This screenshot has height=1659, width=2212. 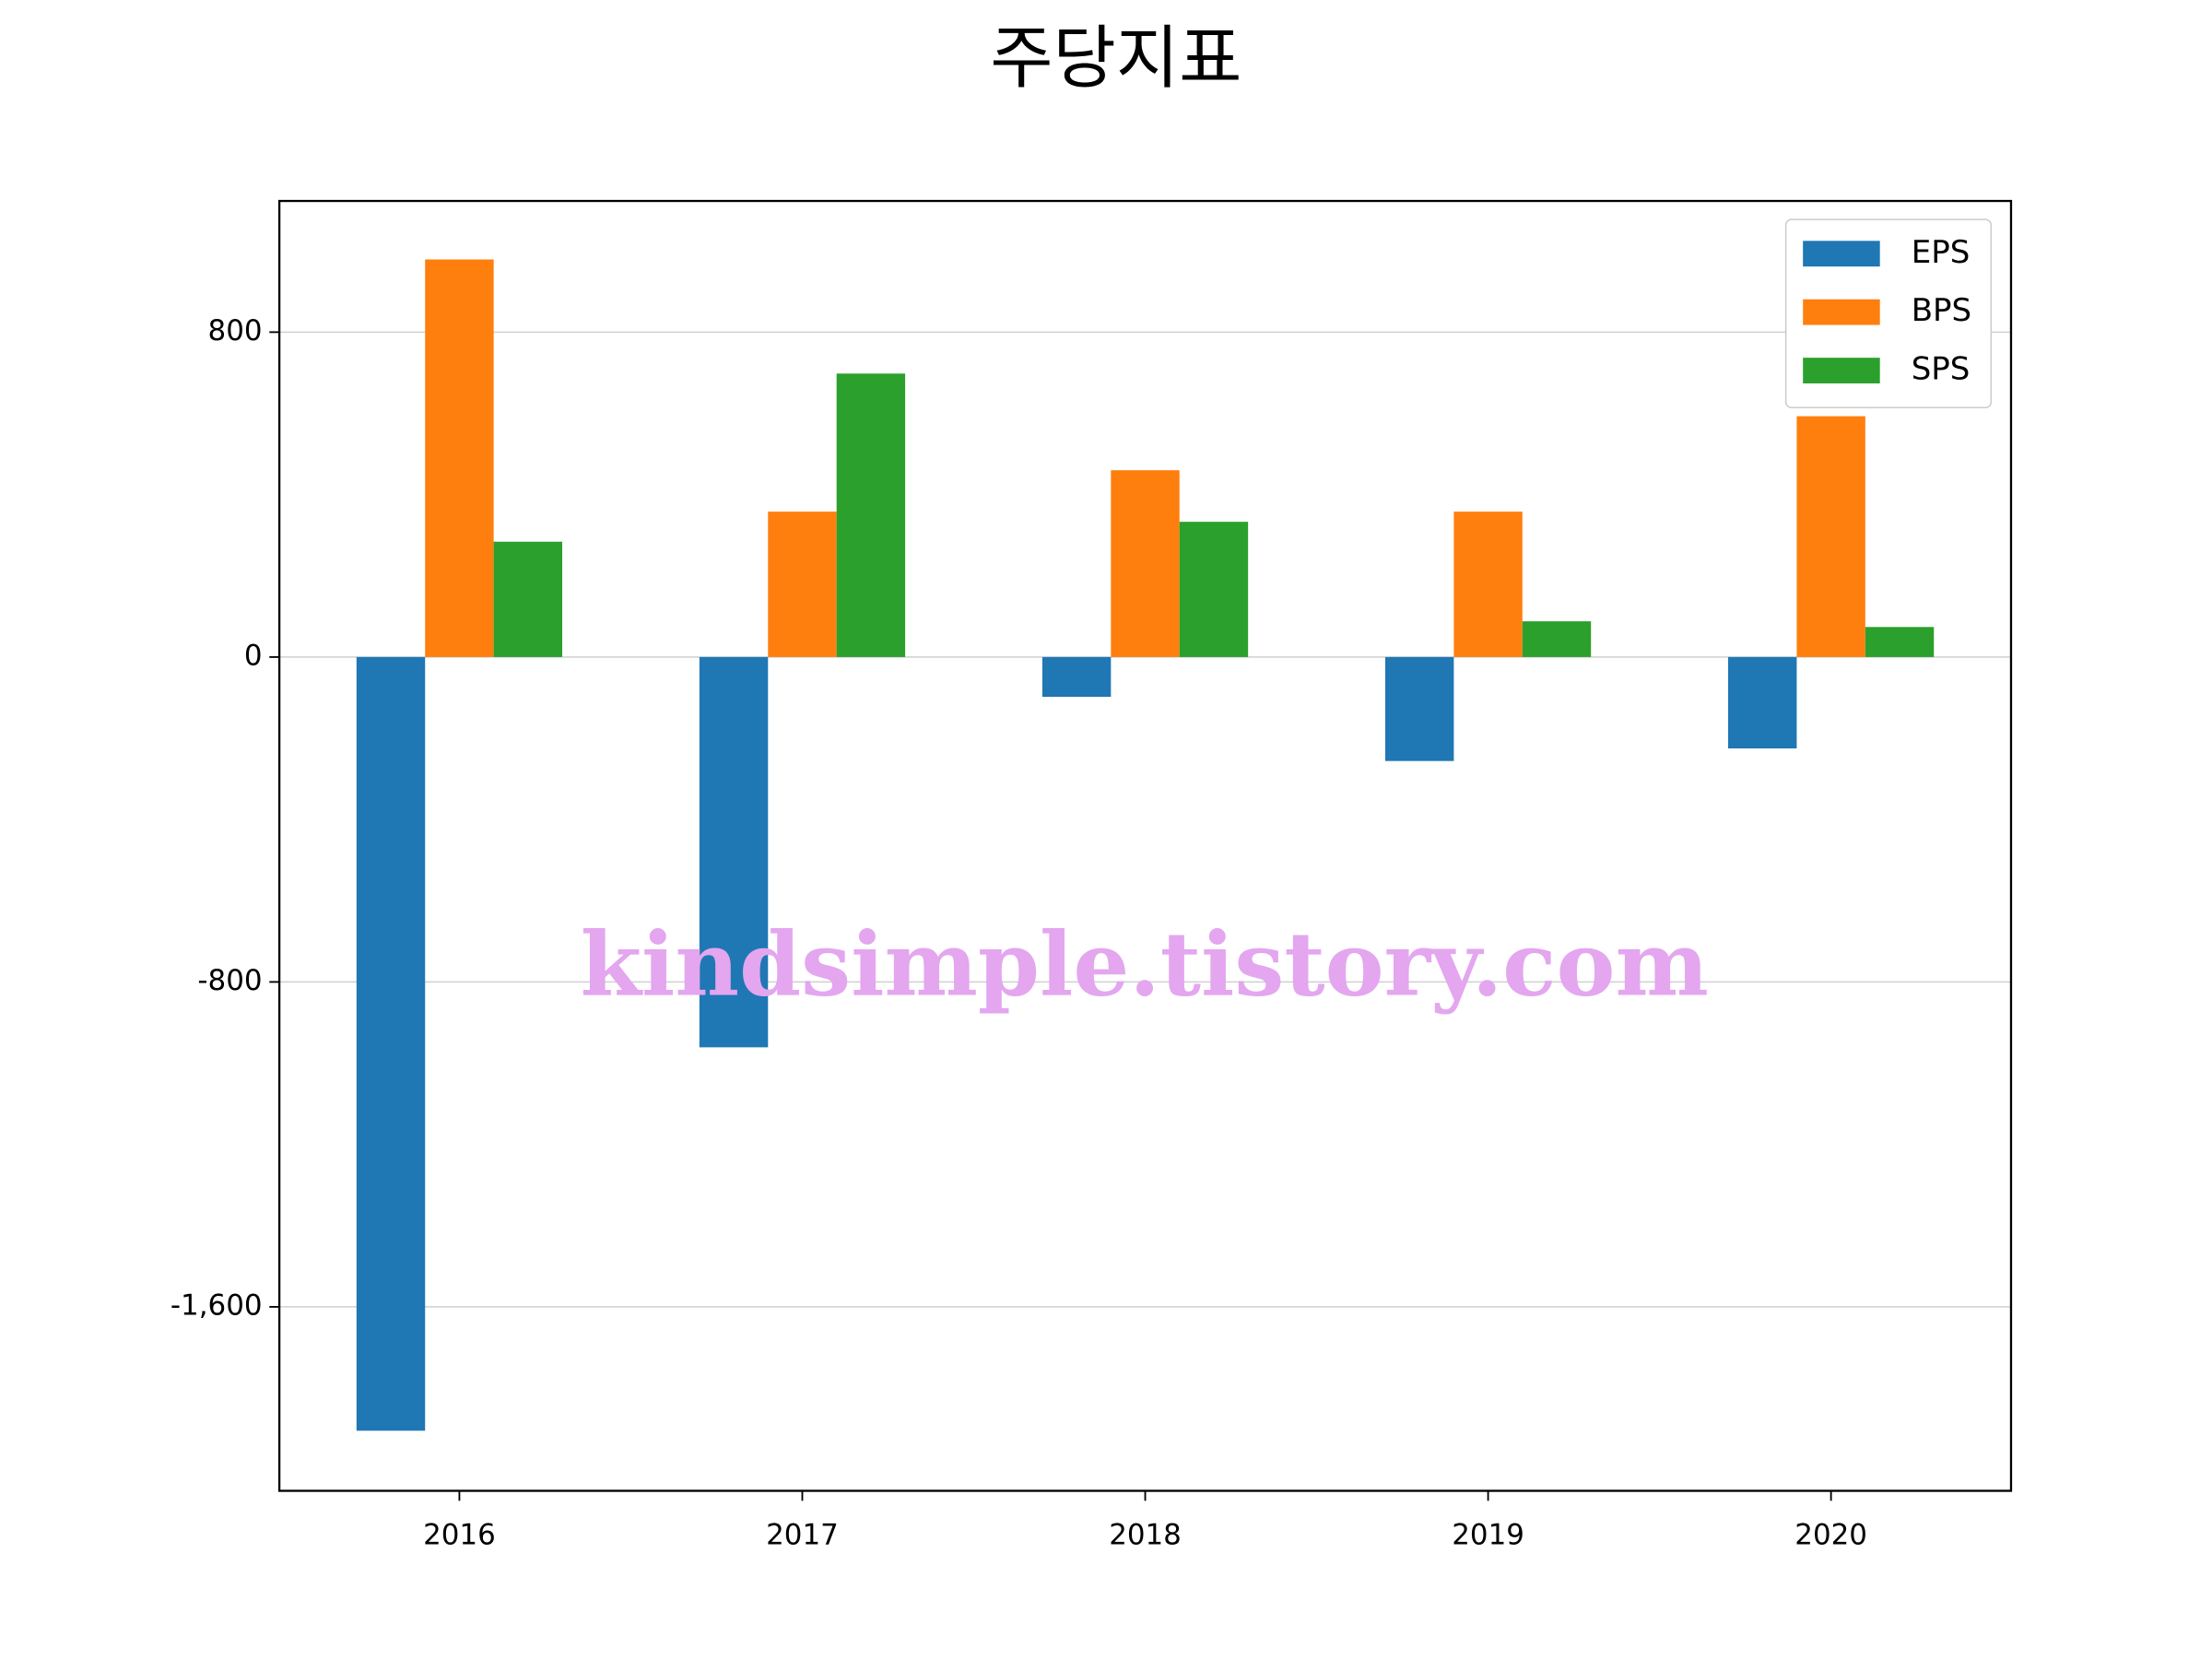 I want to click on x-tick-label: 2017, so click(x=802, y=1535).